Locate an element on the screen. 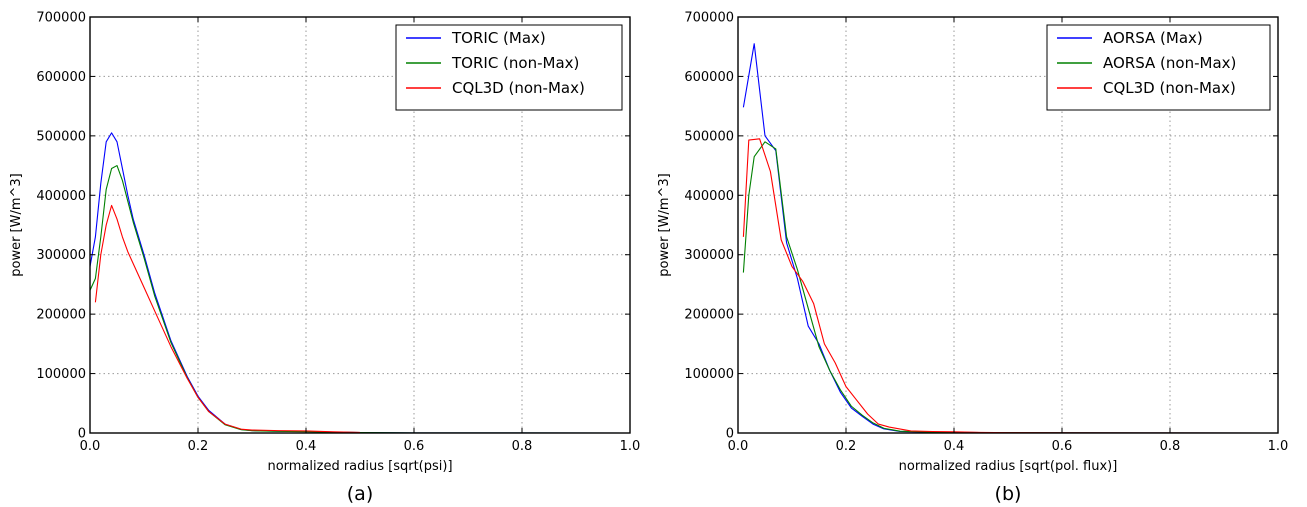 The width and height of the screenshot is (1307, 507). legend-label-1: TORIC (non-Max) is located at coordinates (515, 63).